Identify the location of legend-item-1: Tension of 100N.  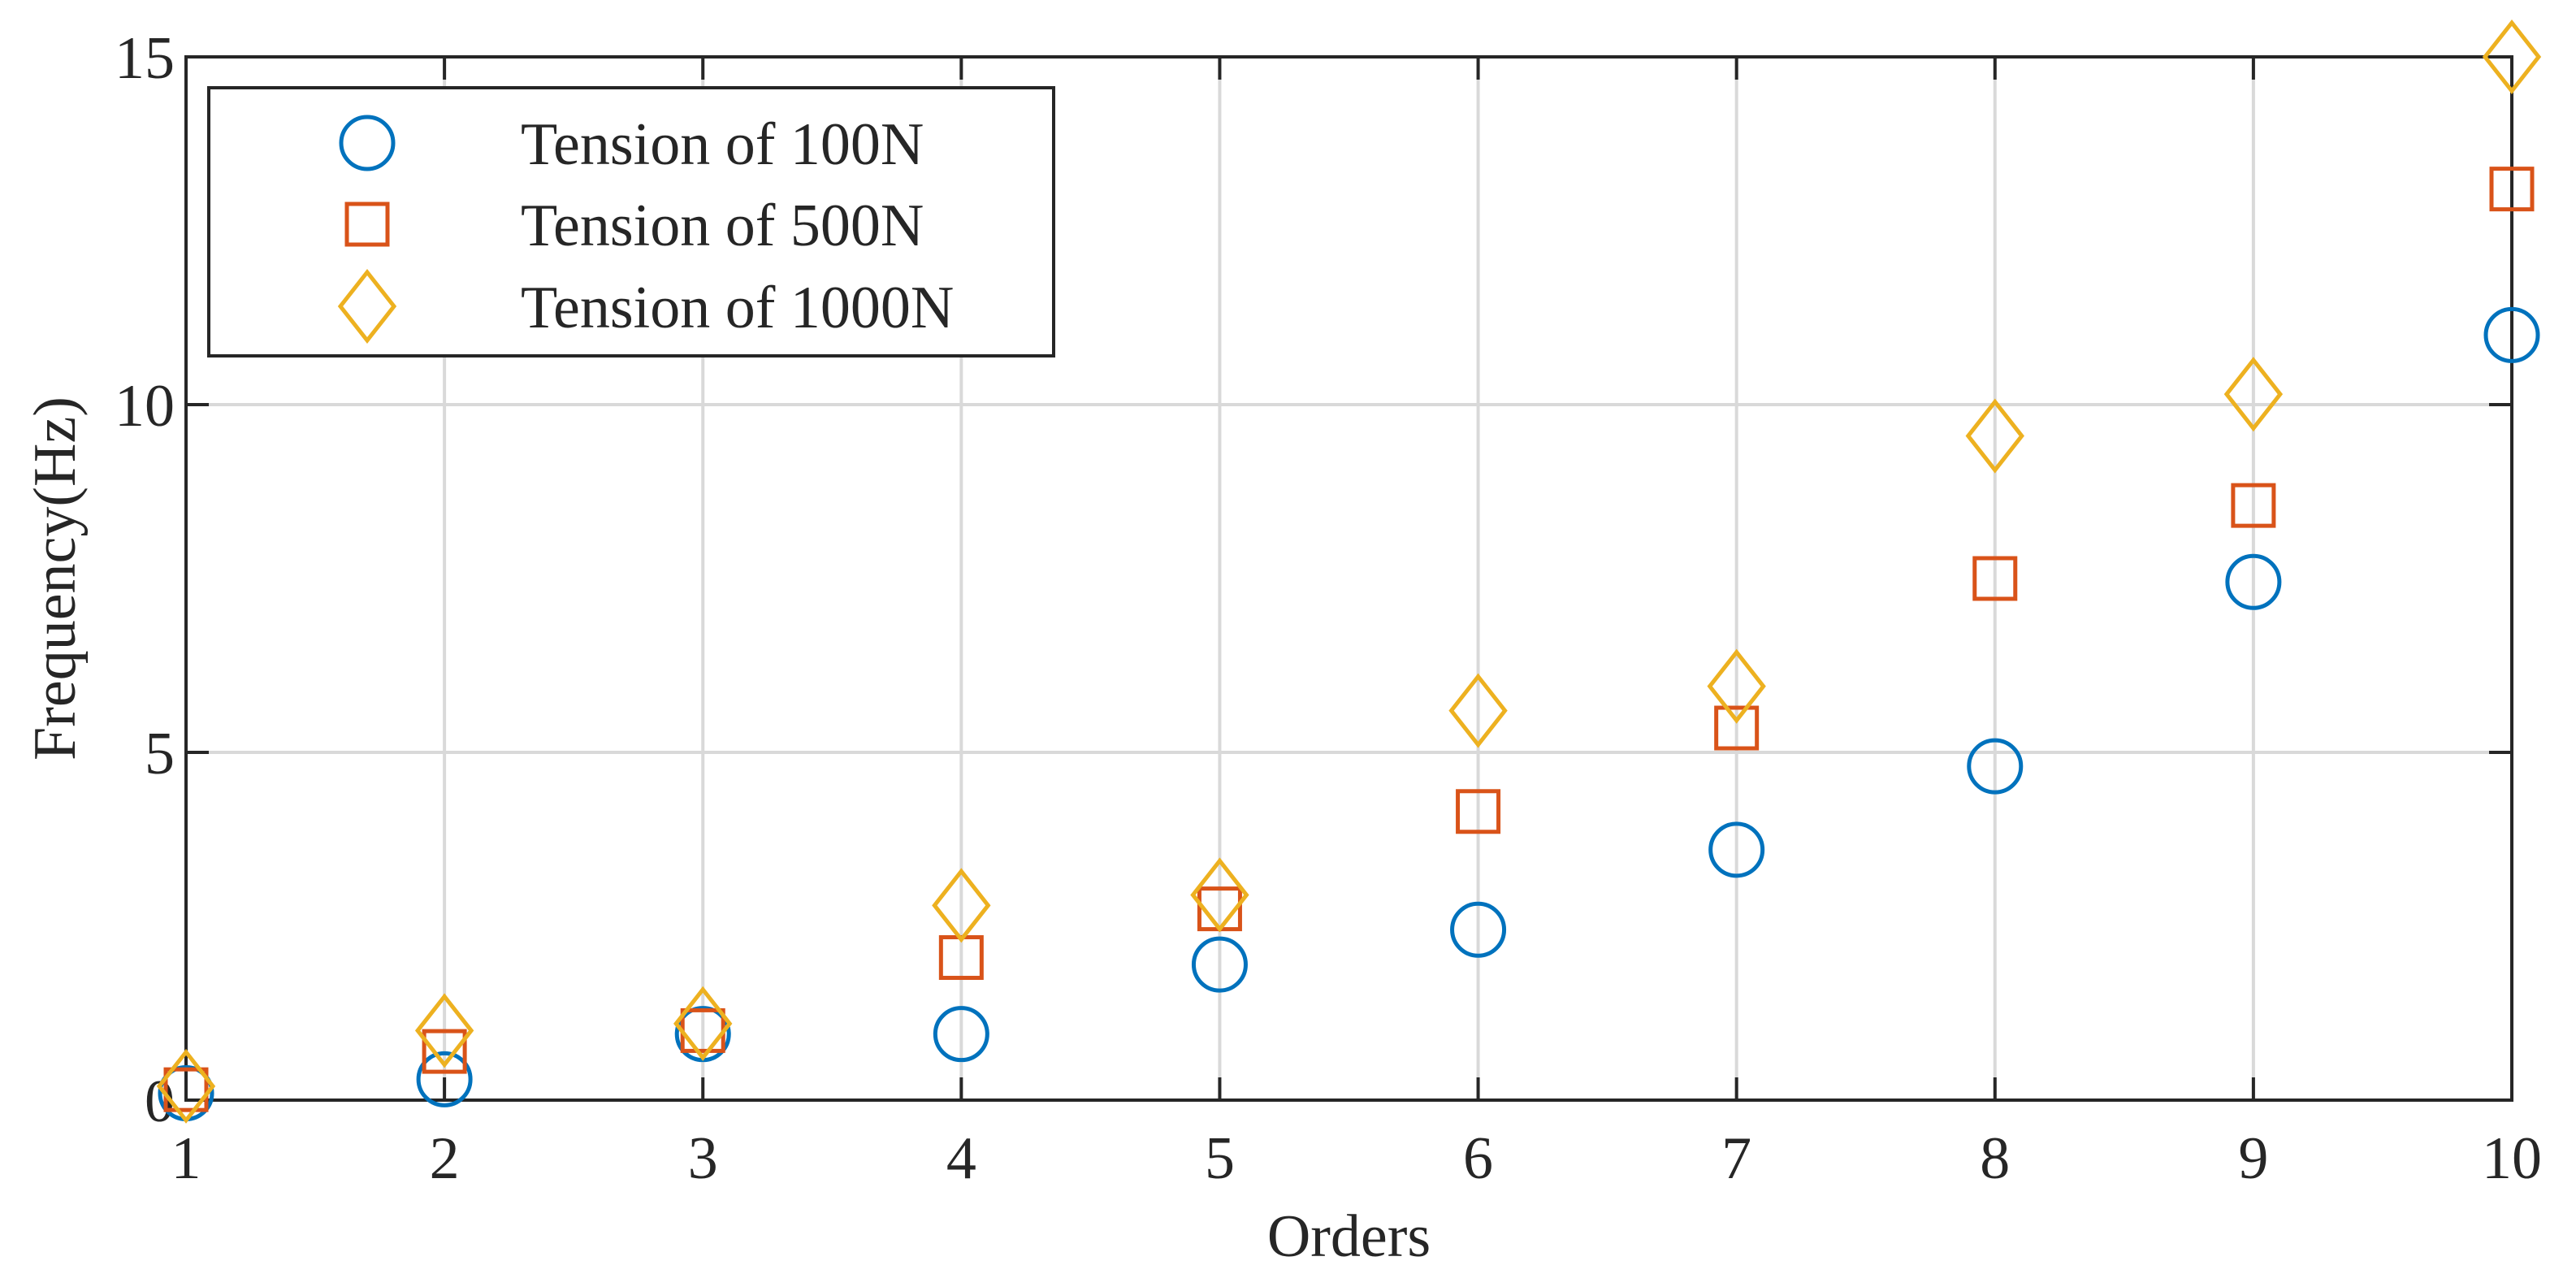
(631, 145).